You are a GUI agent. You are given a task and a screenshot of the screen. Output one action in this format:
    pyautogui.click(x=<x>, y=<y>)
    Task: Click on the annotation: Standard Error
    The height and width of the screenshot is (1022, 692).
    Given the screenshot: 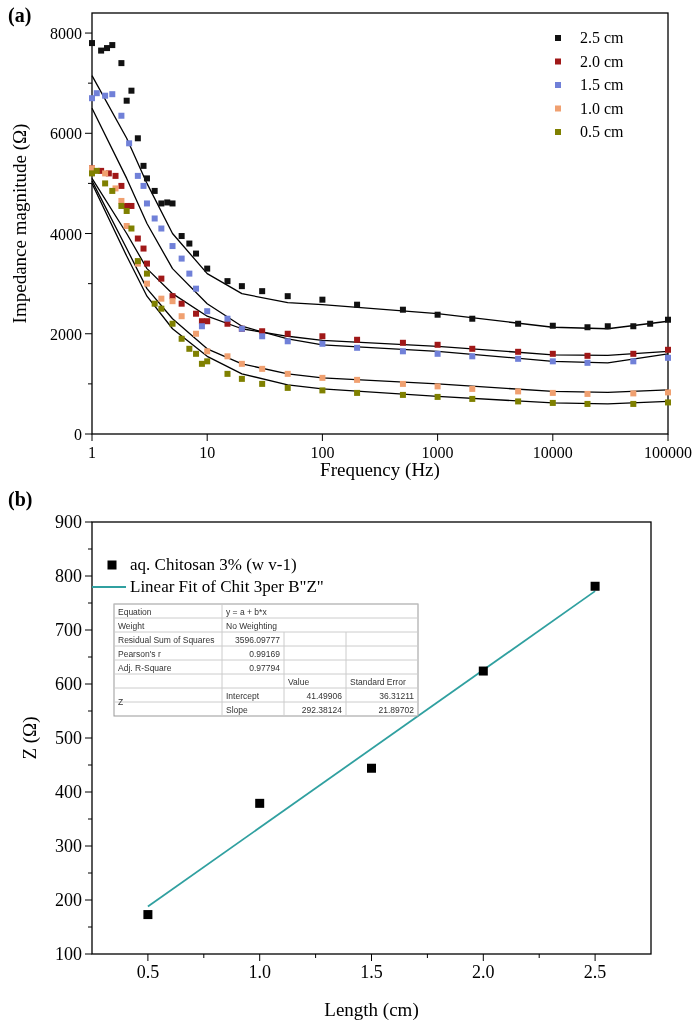 What is the action you would take?
    pyautogui.click(x=378, y=681)
    